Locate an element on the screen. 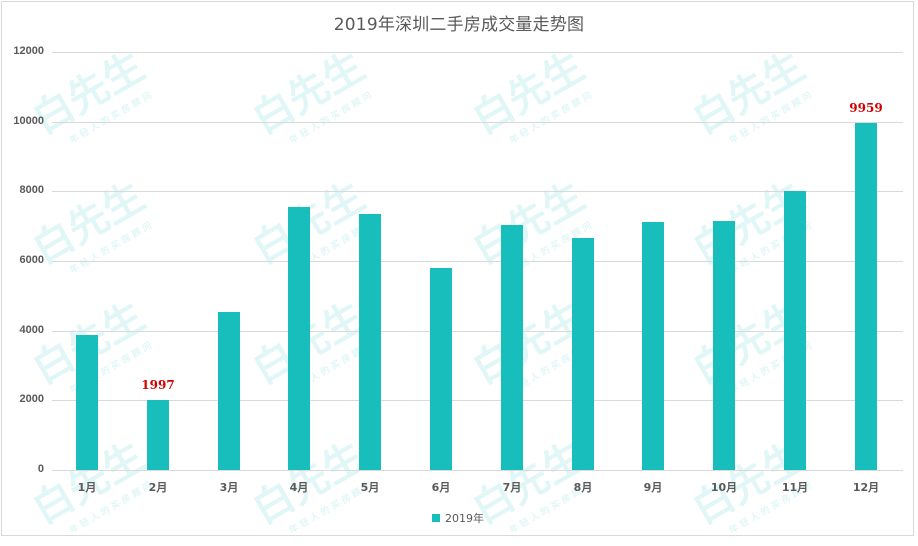 Image resolution: width=918 pixels, height=546 pixels. x-tick-label: 8月 is located at coordinates (583, 487).